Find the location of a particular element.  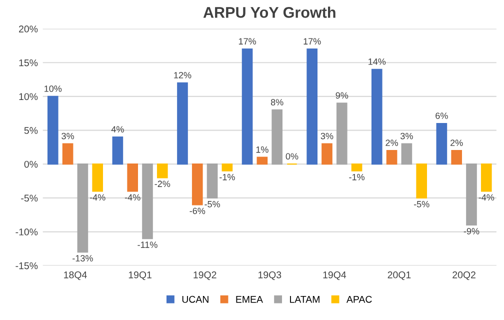

y-tick-label: -15% is located at coordinates (27, 266).